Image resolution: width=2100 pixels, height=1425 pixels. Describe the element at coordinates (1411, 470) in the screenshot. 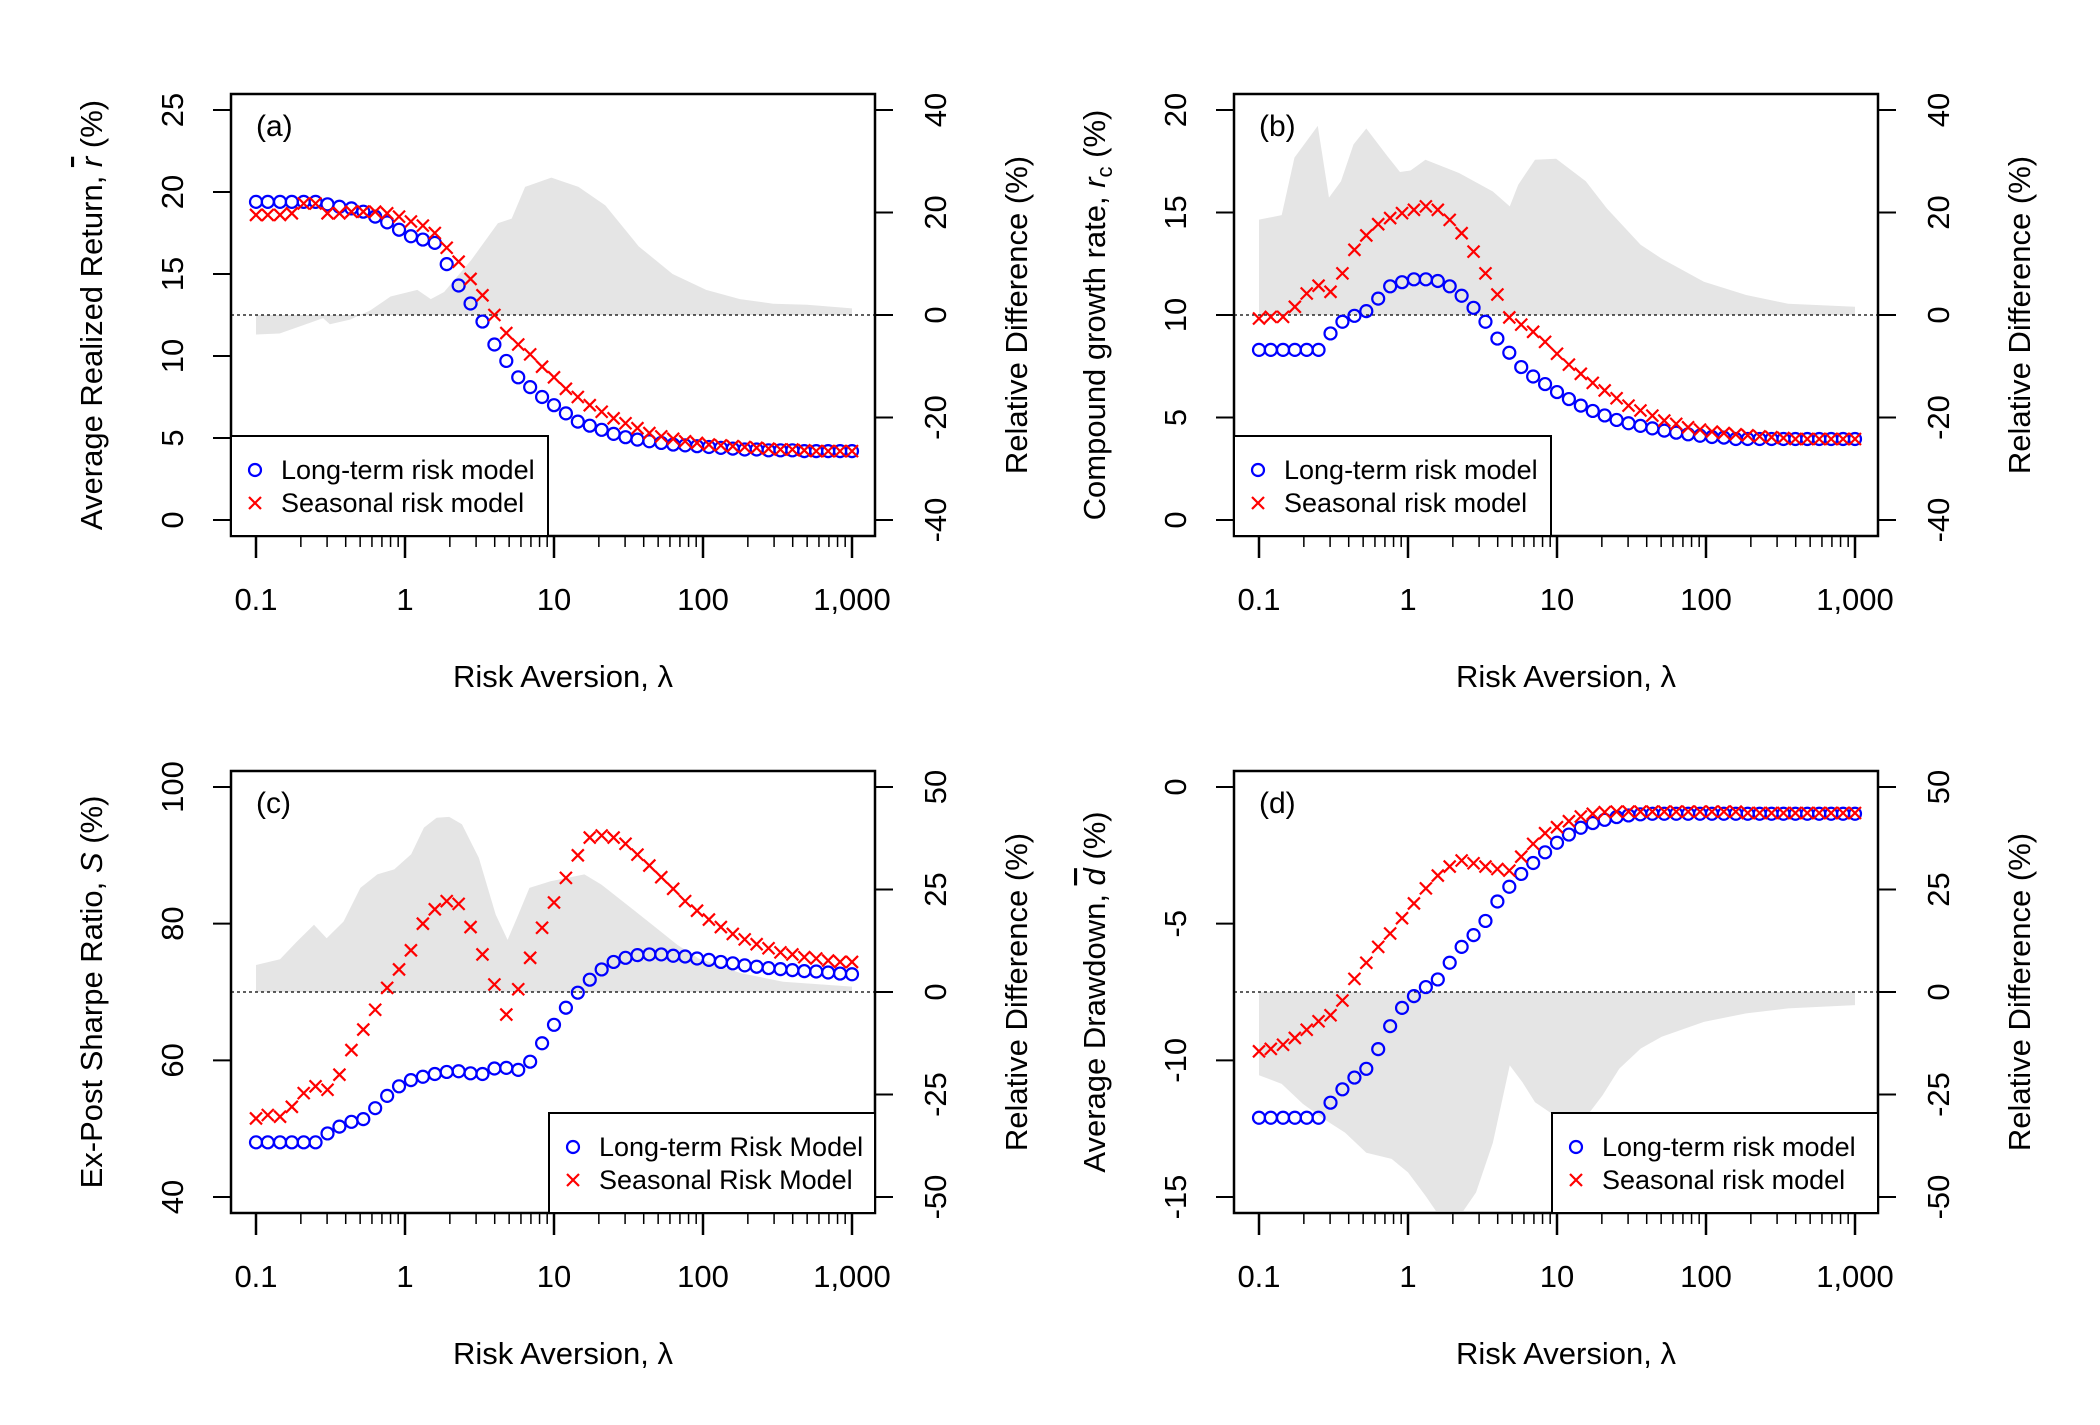

I see `legend-label: Long-term risk model` at that location.